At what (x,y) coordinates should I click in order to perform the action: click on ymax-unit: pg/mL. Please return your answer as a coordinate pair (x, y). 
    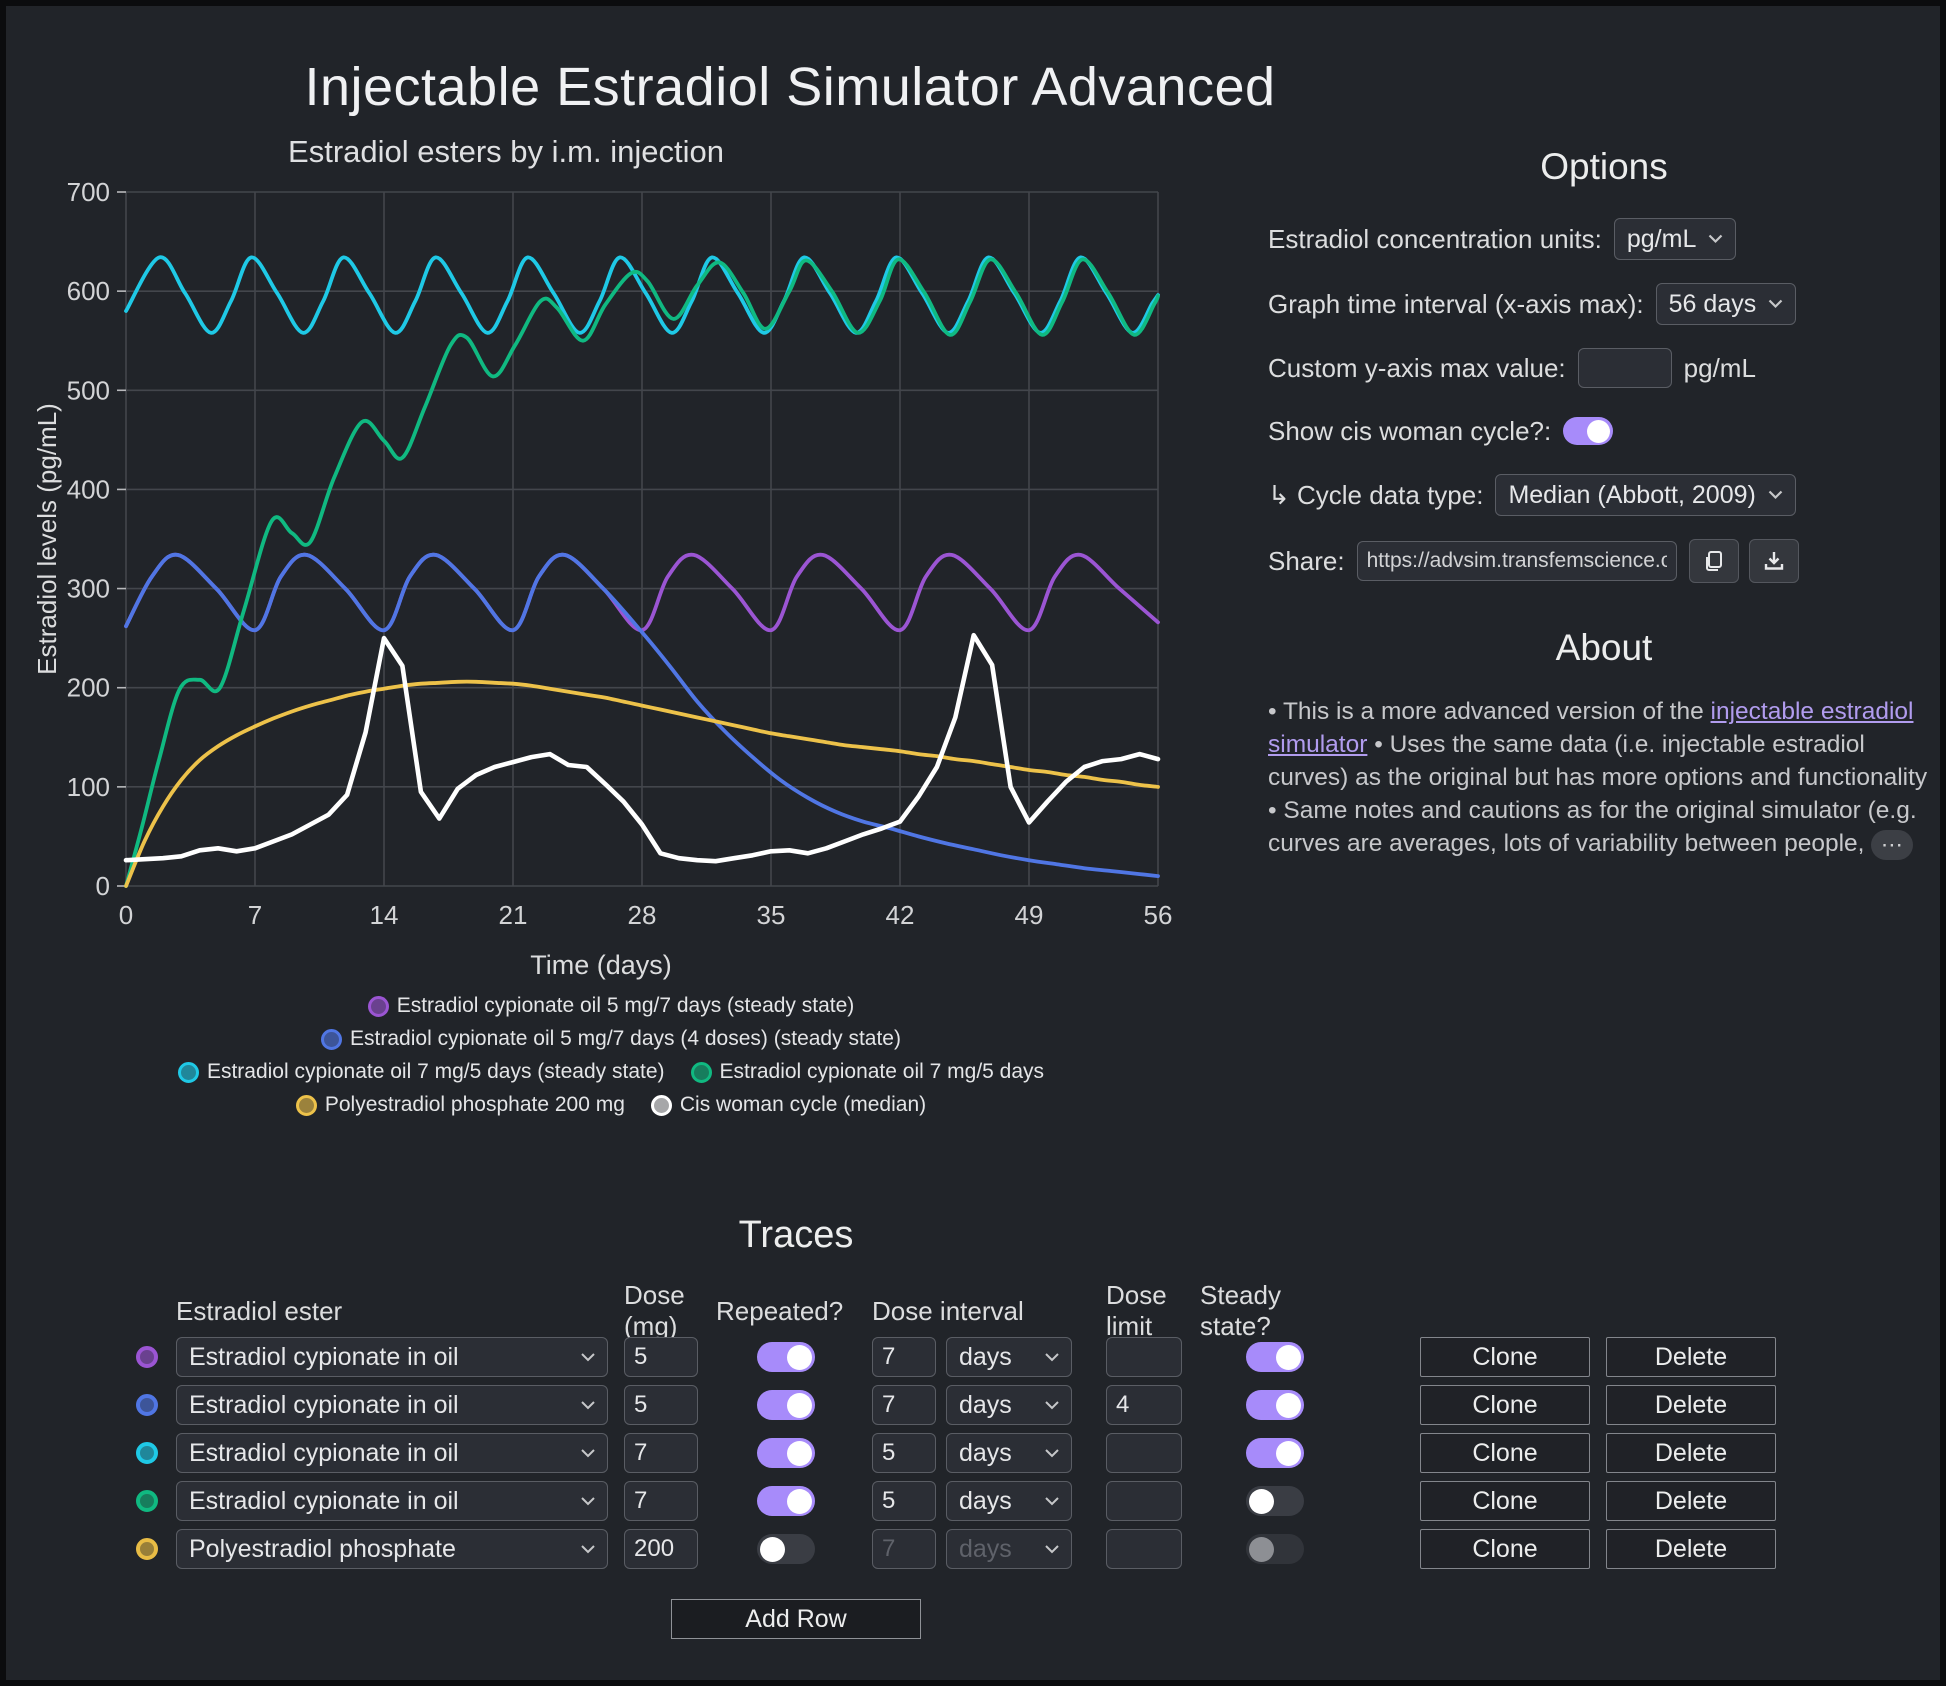
    Looking at the image, I should click on (1719, 367).